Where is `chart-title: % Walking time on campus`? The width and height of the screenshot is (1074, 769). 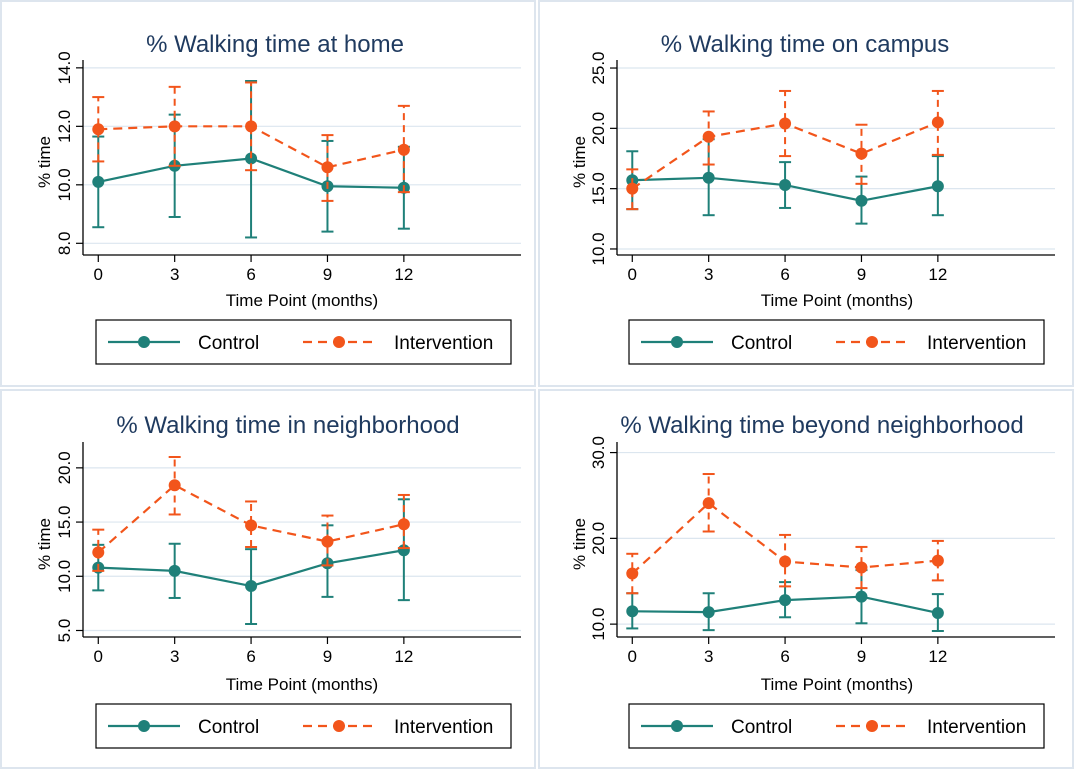
chart-title: % Walking time on campus is located at coordinates (805, 44).